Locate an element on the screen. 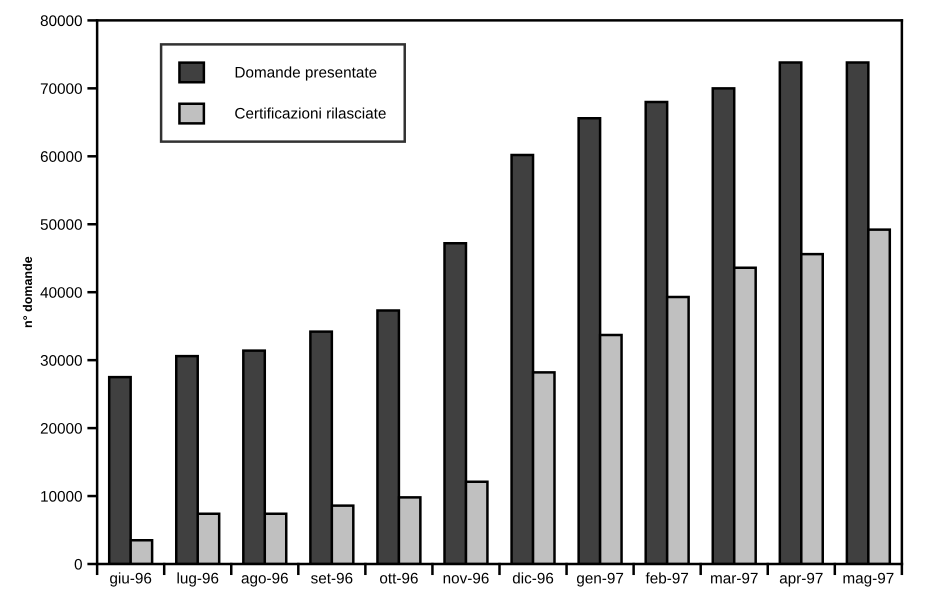 Image resolution: width=925 pixels, height=600 pixels. x-tick-label: dic-96 is located at coordinates (533, 578).